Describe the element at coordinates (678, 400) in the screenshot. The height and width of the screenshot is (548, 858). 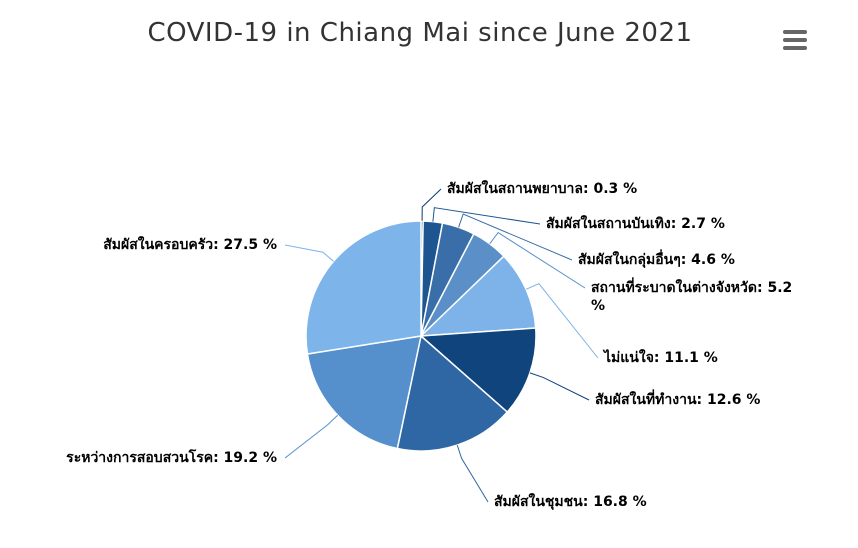
I see `data-label: สัมผัสในที่ทำงาน: 12.6 %` at that location.